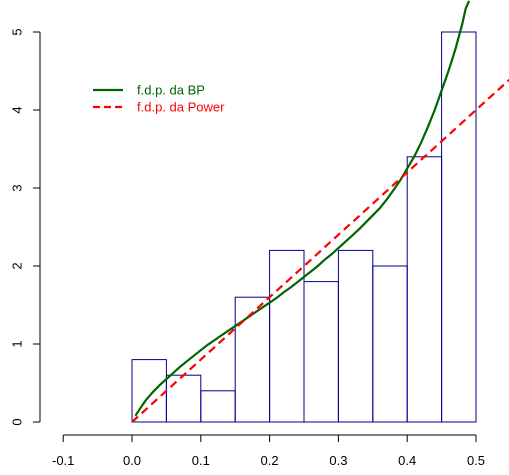 Image resolution: width=509 pixels, height=475 pixels. Describe the element at coordinates (16, 421) in the screenshot. I see `y-tick-label: 0` at that location.